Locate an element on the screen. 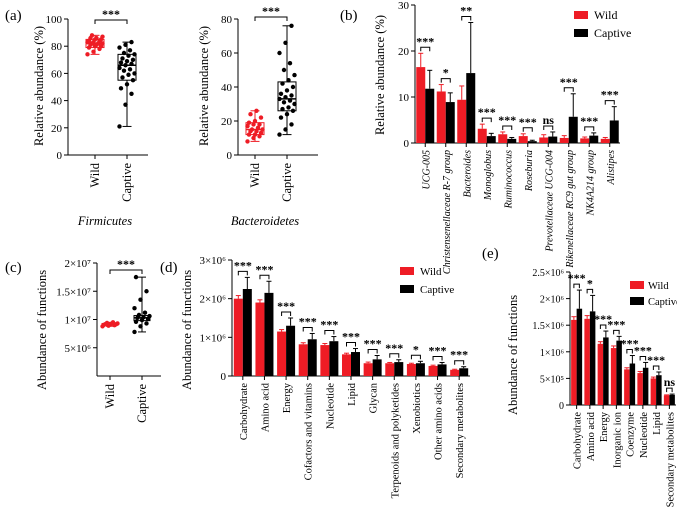  b-x-tick-label: Alistipes is located at coordinates (611, 168).